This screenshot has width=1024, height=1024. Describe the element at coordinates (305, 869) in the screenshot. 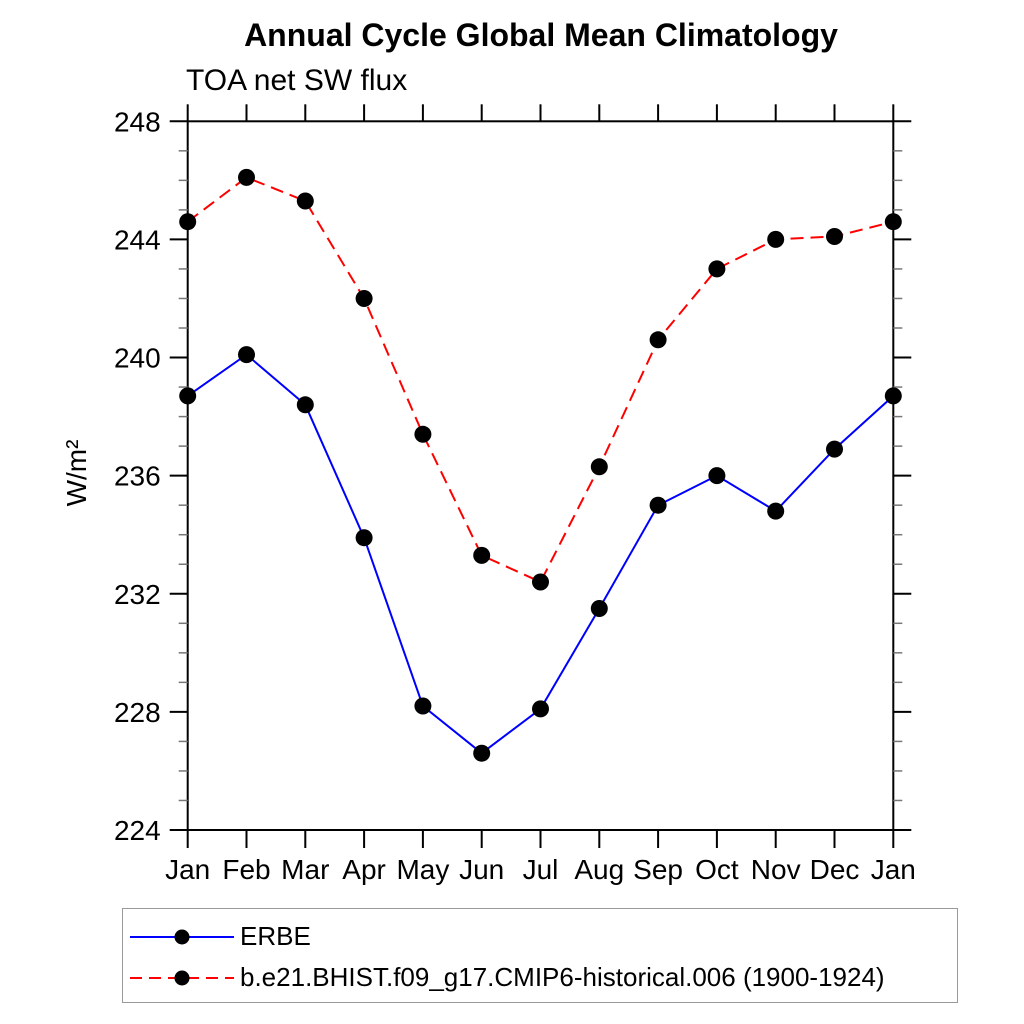

I see `x-tick-label: Mar` at that location.